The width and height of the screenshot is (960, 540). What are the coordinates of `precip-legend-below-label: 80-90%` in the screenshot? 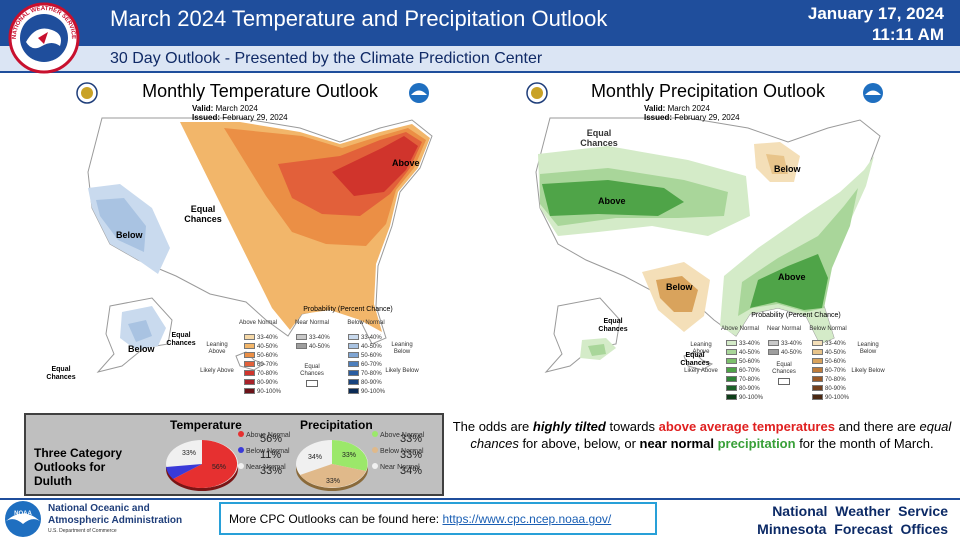 It's located at (835, 389).